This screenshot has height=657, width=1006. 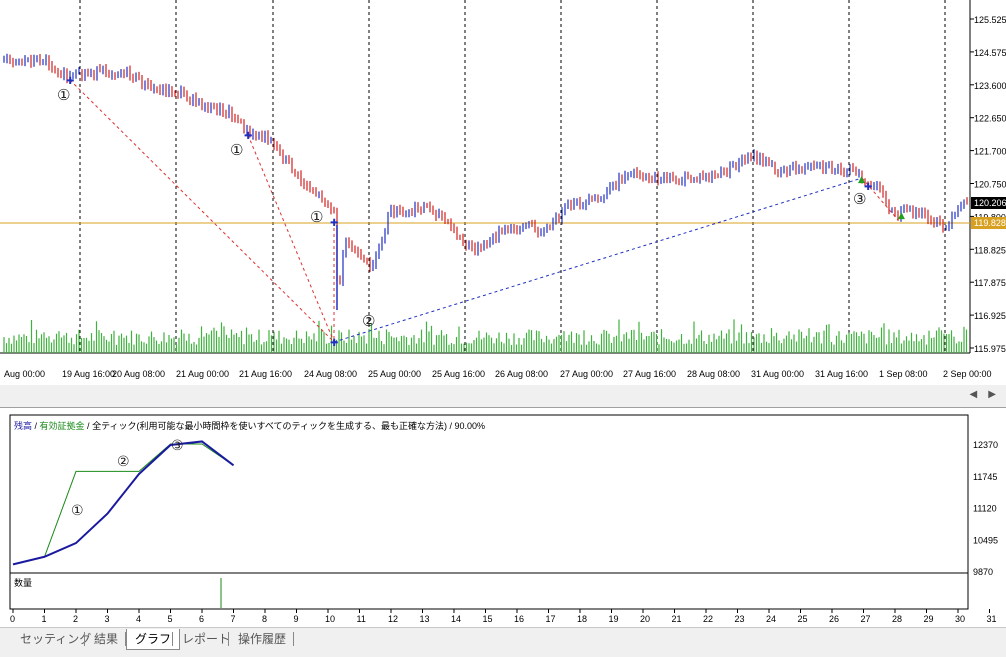 I want to click on time-tick-label: 31 Aug 16:00, so click(x=841, y=374).